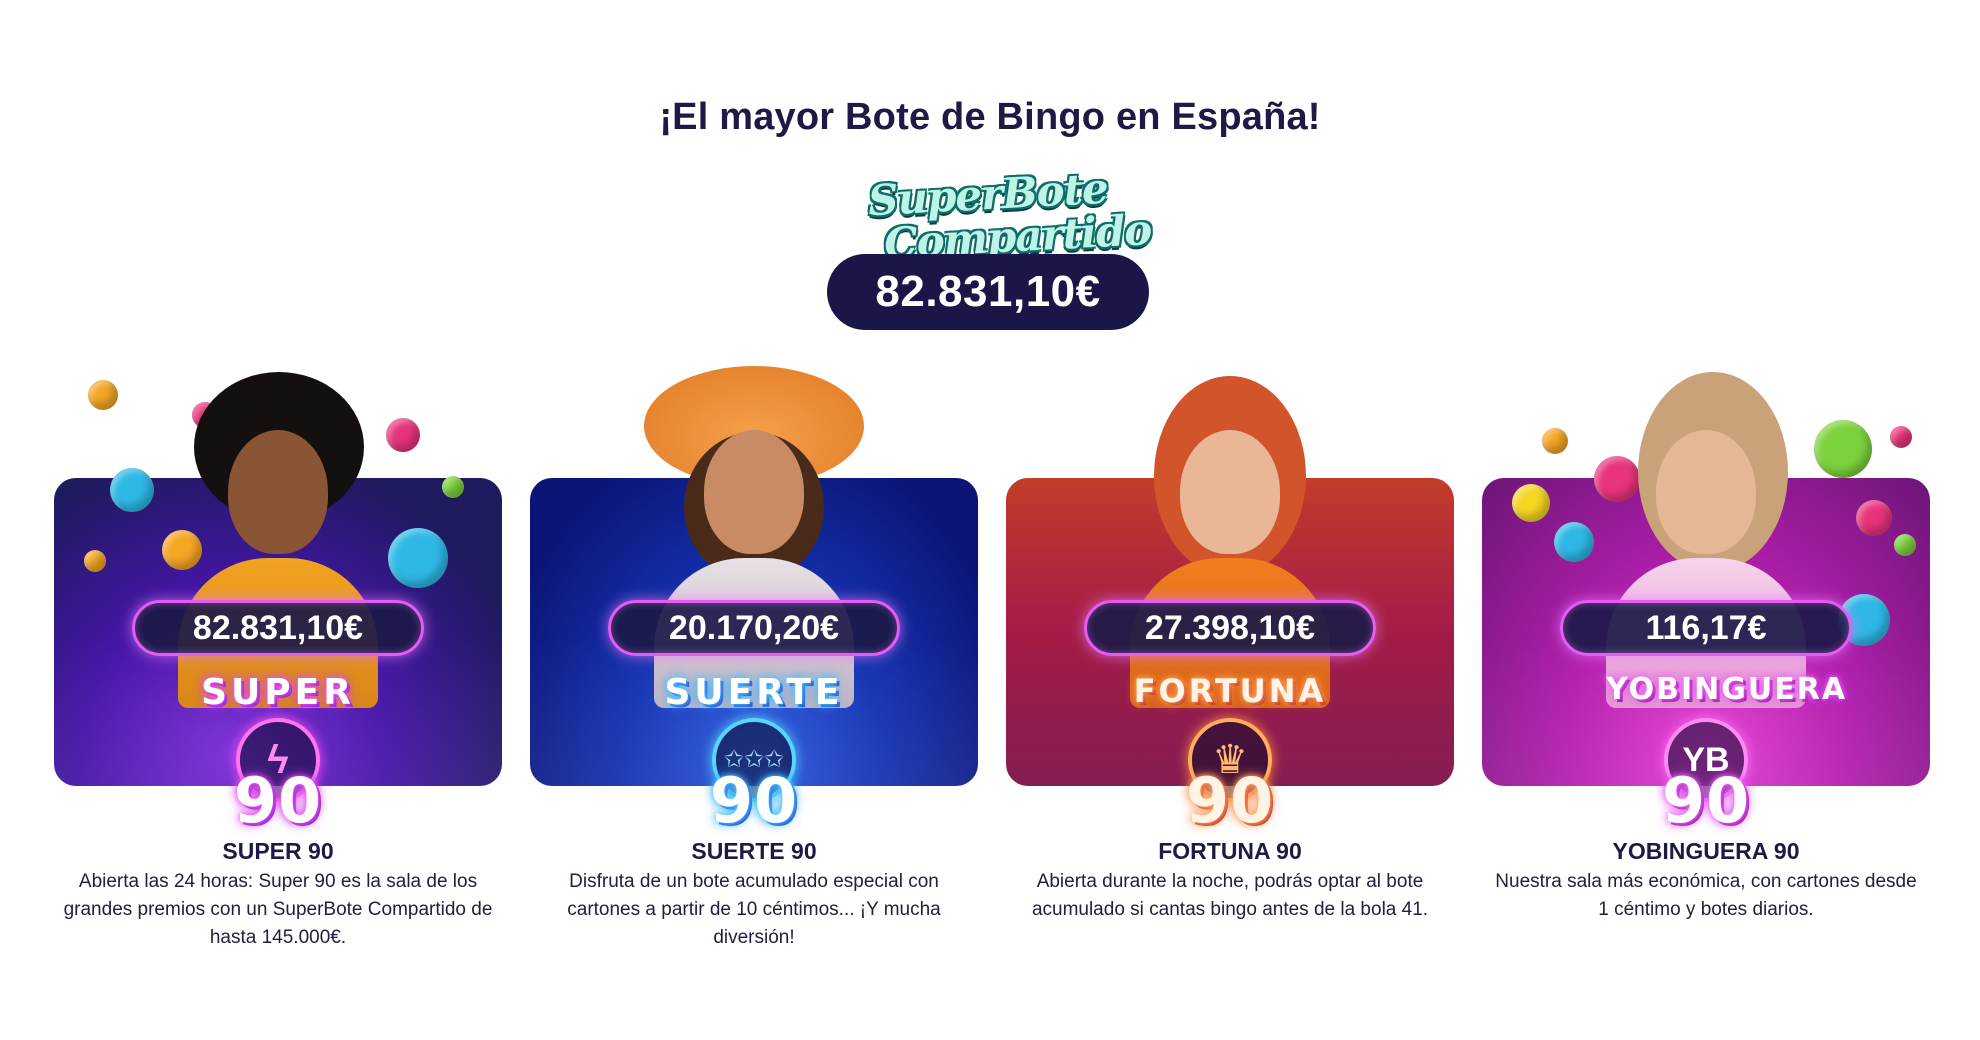 Image resolution: width=1980 pixels, height=1040 pixels. What do you see at coordinates (1230, 851) in the screenshot?
I see `room-title: FORTUNA 90` at bounding box center [1230, 851].